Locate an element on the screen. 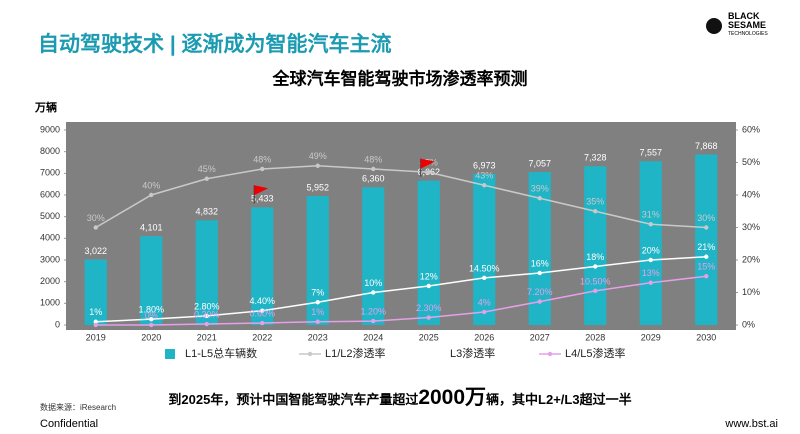  line-value-label: 0.30% is located at coordinates (207, 314).